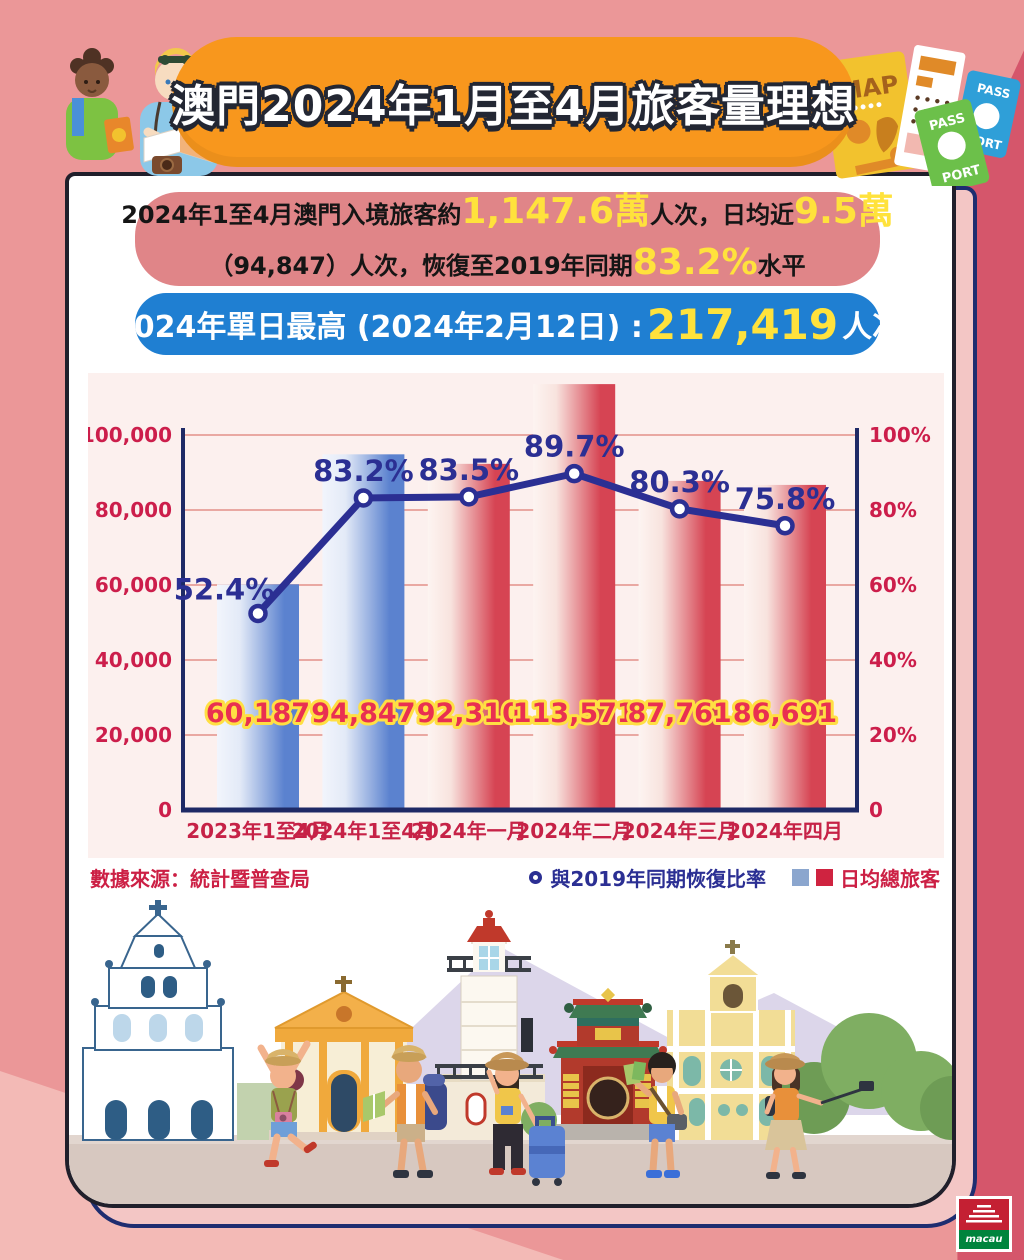 The width and height of the screenshot is (1024, 1260). Describe the element at coordinates (824, 877) in the screenshot. I see `red-square-icon` at that location.